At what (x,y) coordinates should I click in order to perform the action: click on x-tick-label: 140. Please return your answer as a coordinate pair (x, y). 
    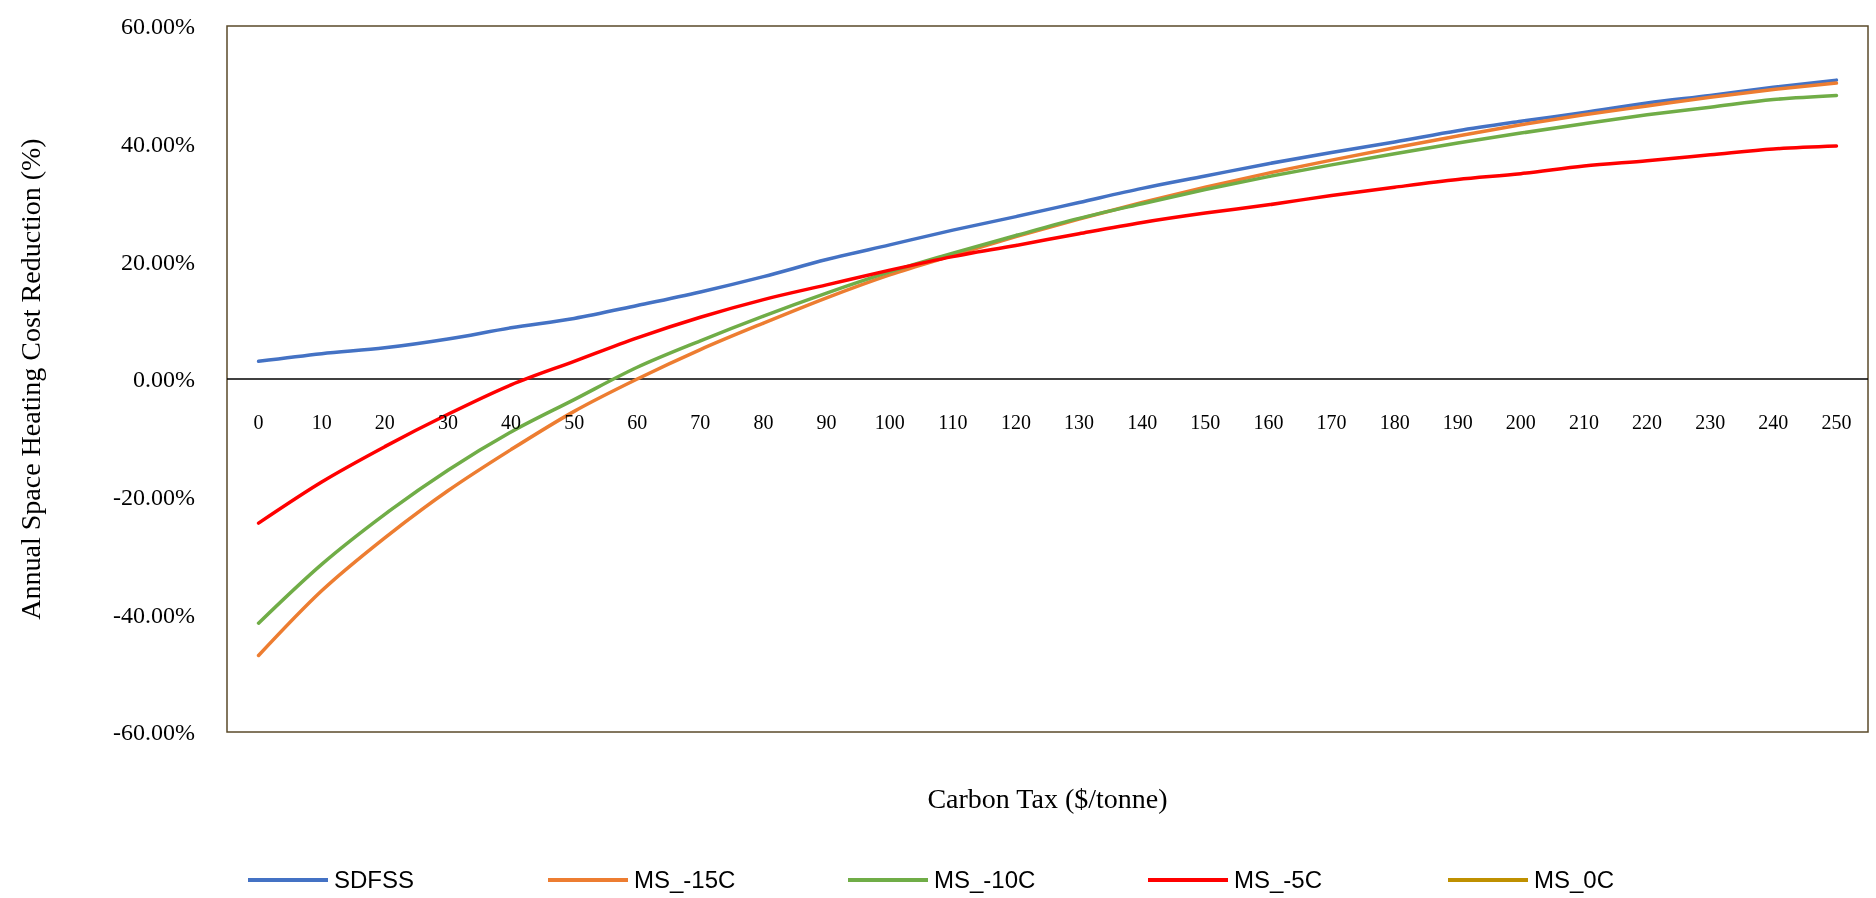
    Looking at the image, I should click on (1142, 422).